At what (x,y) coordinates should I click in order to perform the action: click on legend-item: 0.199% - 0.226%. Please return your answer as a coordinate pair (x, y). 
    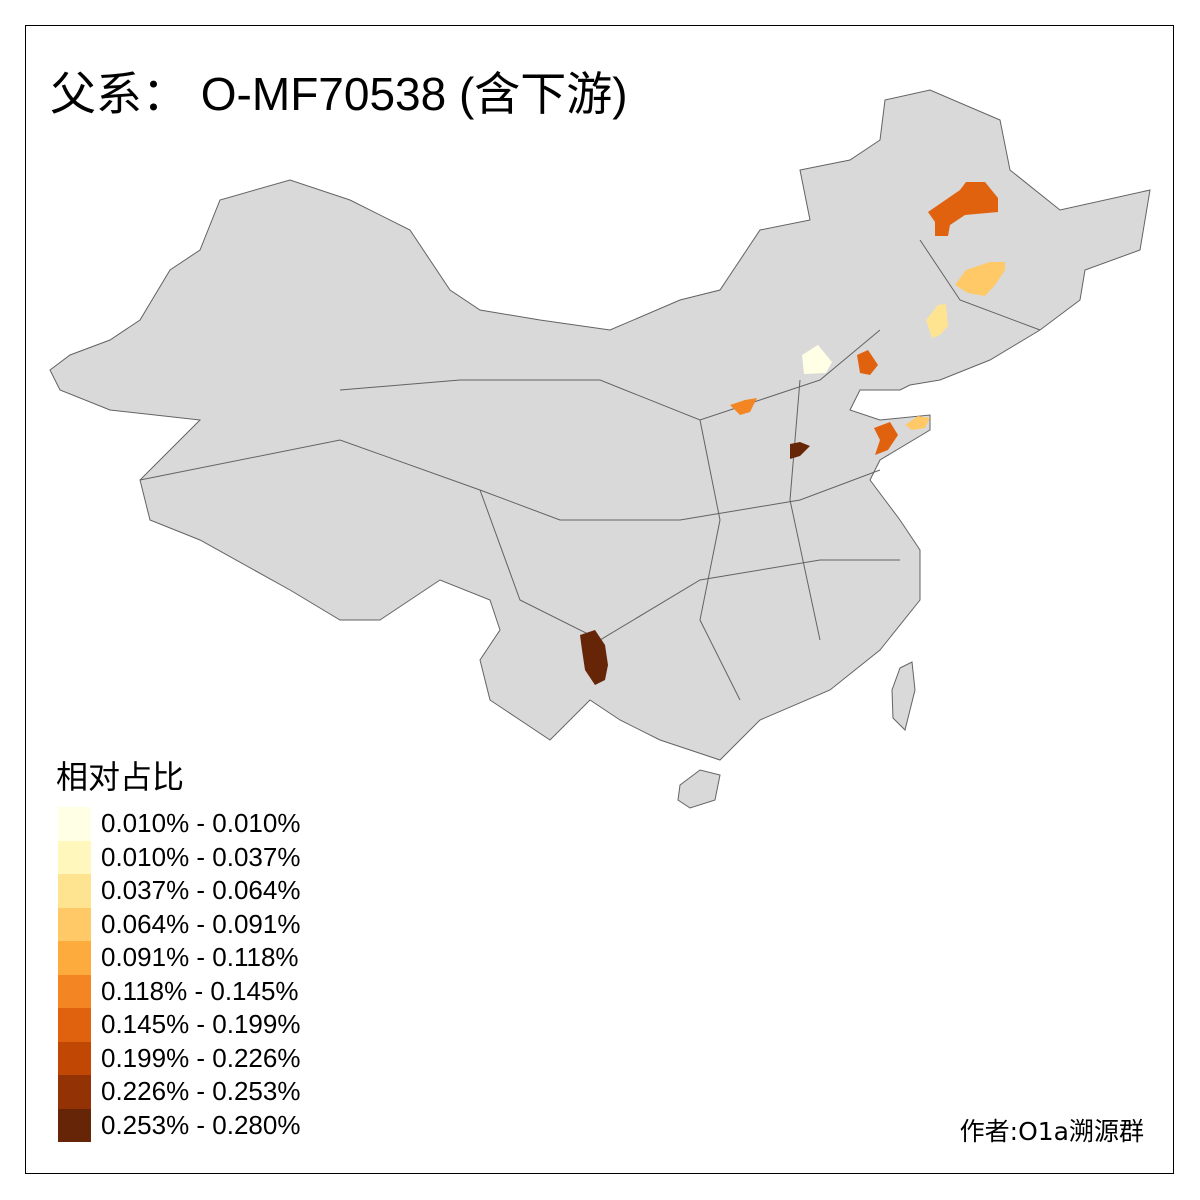
    Looking at the image, I should click on (179, 1058).